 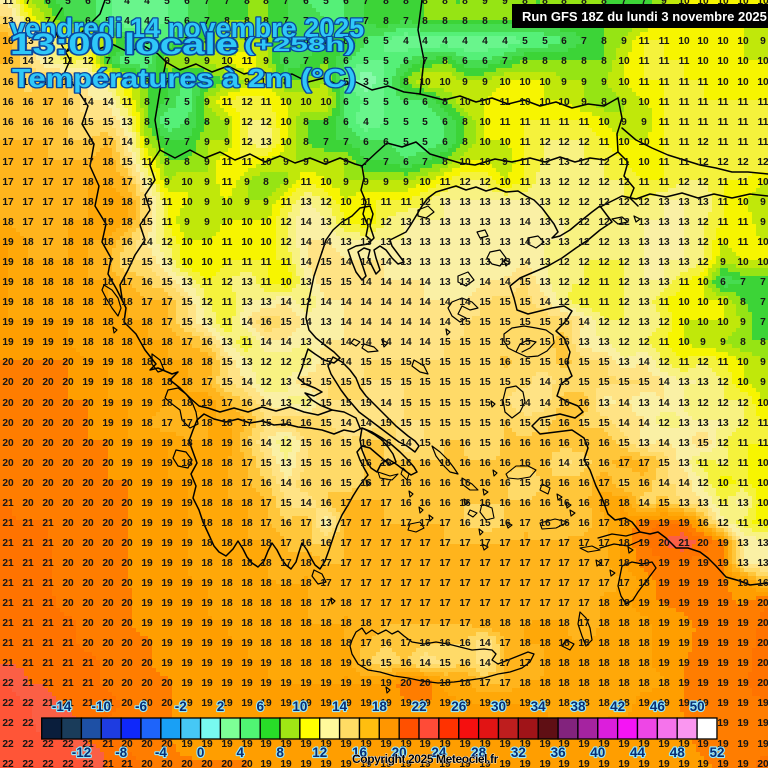 What do you see at coordinates (658, 706) in the screenshot?
I see `svg-text: 46` at bounding box center [658, 706].